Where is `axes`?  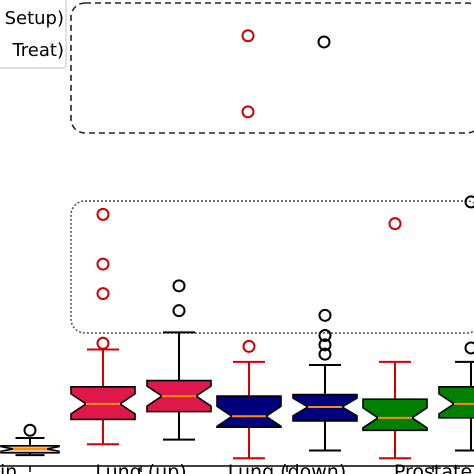 axes is located at coordinates (237, 468).